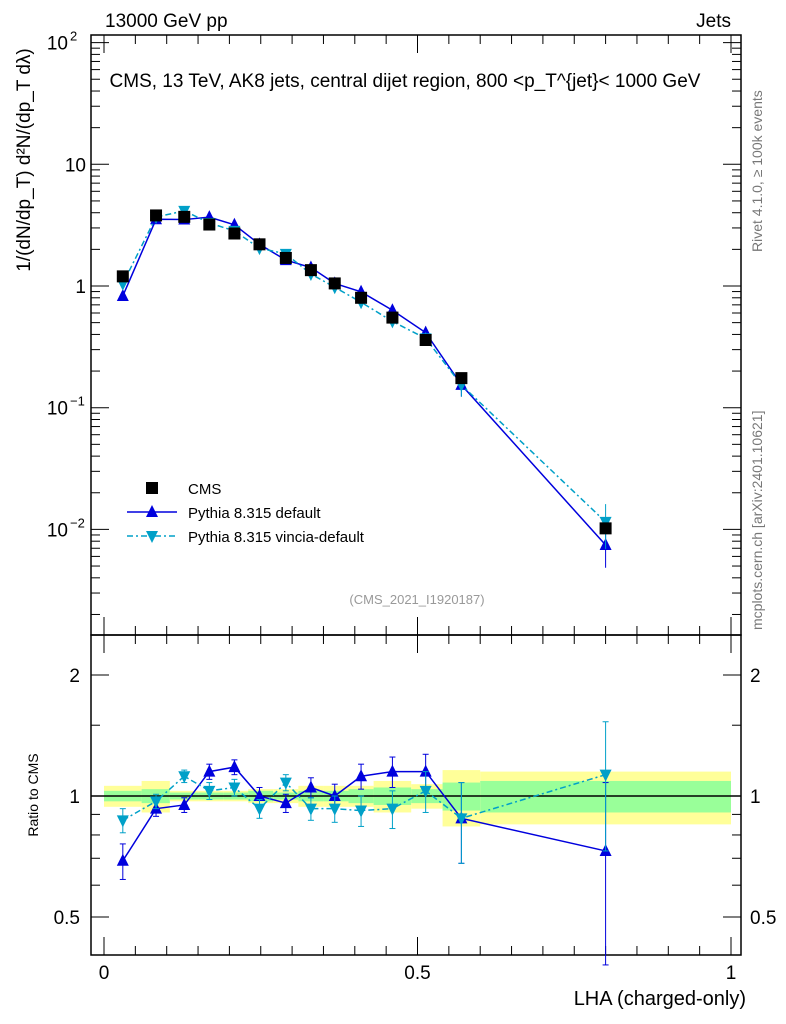 The height and width of the screenshot is (1024, 786). What do you see at coordinates (77, 401) in the screenshot?
I see `y-tick-label-exponent: −1` at bounding box center [77, 401].